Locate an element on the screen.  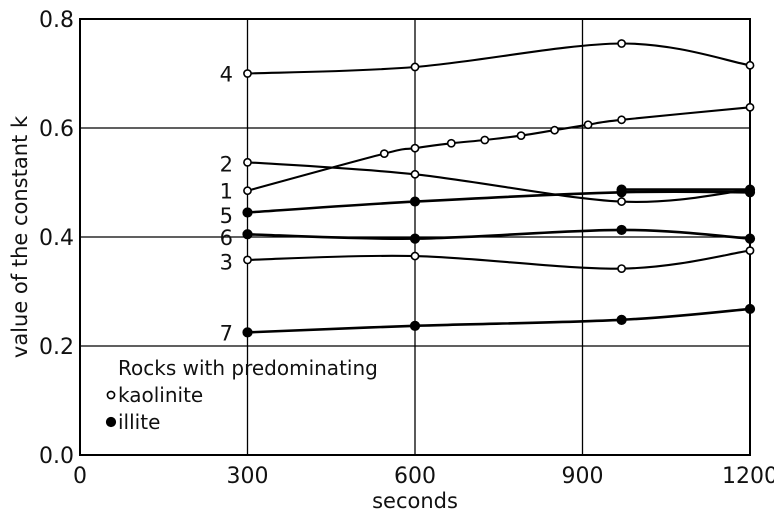
legend-label-kaolinite: kaolinite is located at coordinates (160, 395).